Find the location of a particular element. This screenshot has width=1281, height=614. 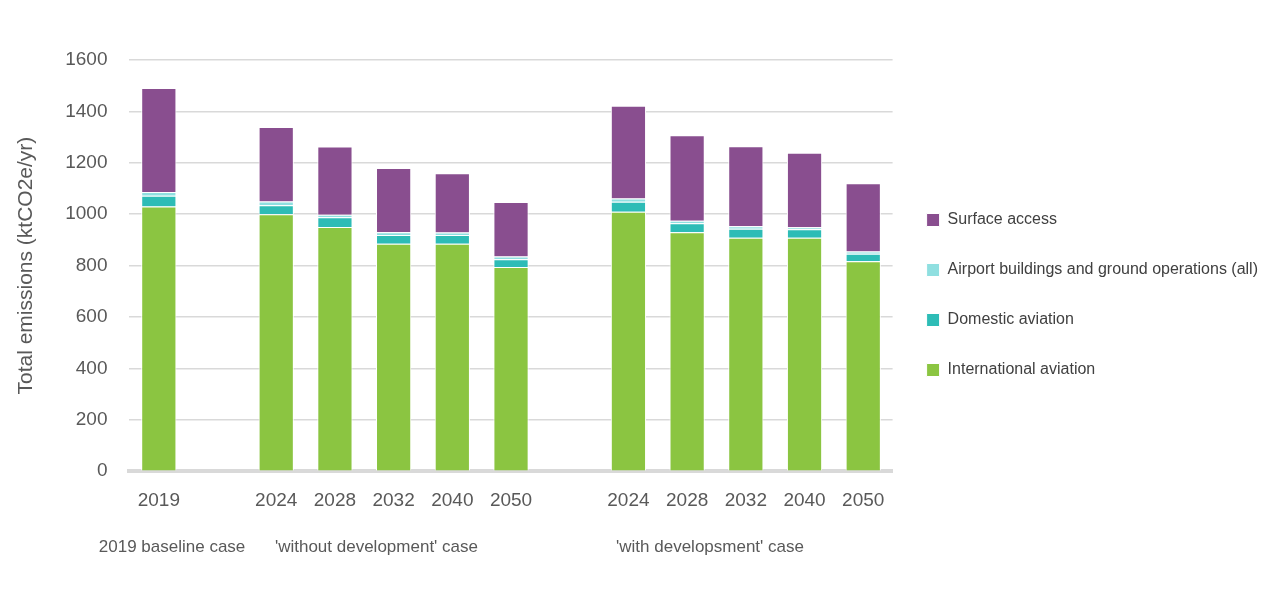

y-tick-label: 1400 is located at coordinates (86, 110).